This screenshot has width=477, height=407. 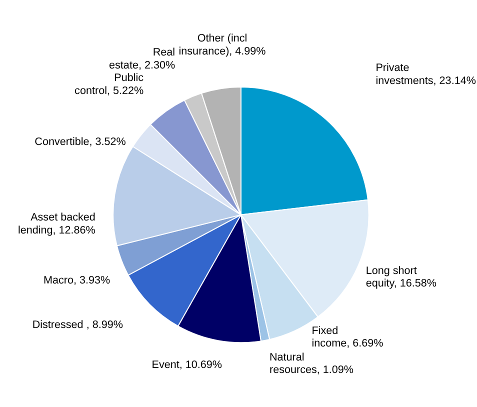 What do you see at coordinates (426, 75) in the screenshot?
I see `slice-label: Private investments, 23.14%` at bounding box center [426, 75].